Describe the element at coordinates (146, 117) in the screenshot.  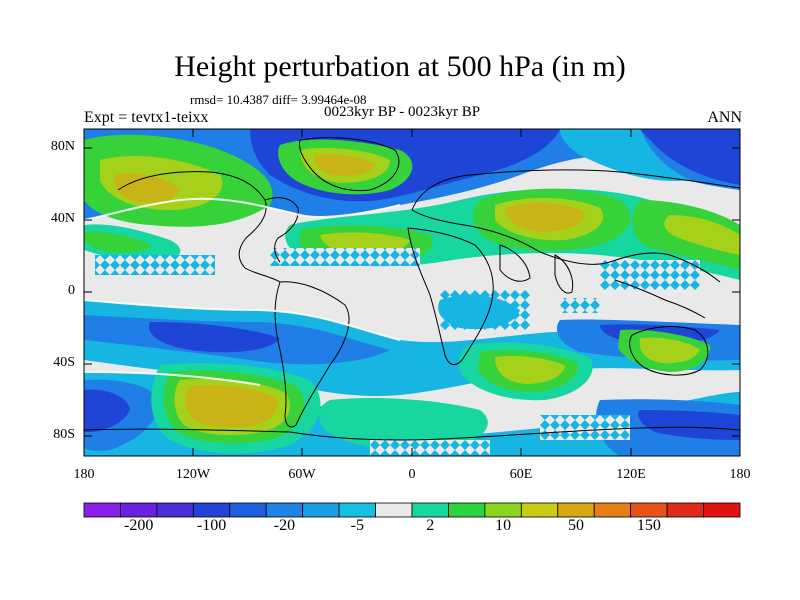
I see `experiment-label: Expt = tevtx1-teixx` at that location.